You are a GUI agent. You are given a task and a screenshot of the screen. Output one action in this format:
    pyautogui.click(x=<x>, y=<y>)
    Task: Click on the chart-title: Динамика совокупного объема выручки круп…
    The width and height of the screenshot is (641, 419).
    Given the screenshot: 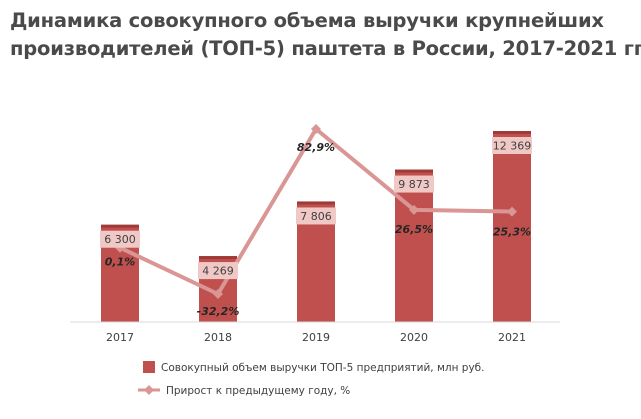 What is the action you would take?
    pyautogui.click(x=325, y=35)
    